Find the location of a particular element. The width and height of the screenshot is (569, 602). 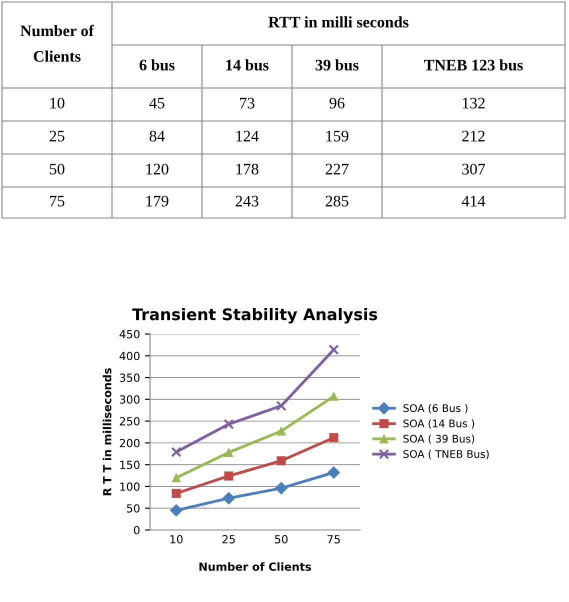

y-tick-label: 50 is located at coordinates (133, 508).